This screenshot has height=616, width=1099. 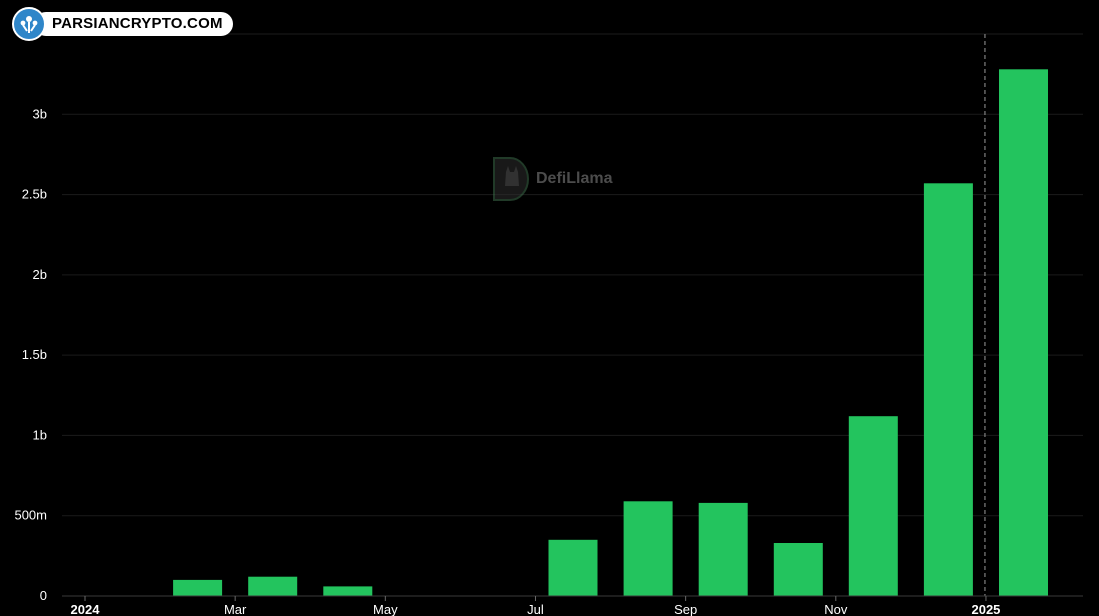 What do you see at coordinates (29, 24) in the screenshot?
I see `parsiancrypto-logo-icon` at bounding box center [29, 24].